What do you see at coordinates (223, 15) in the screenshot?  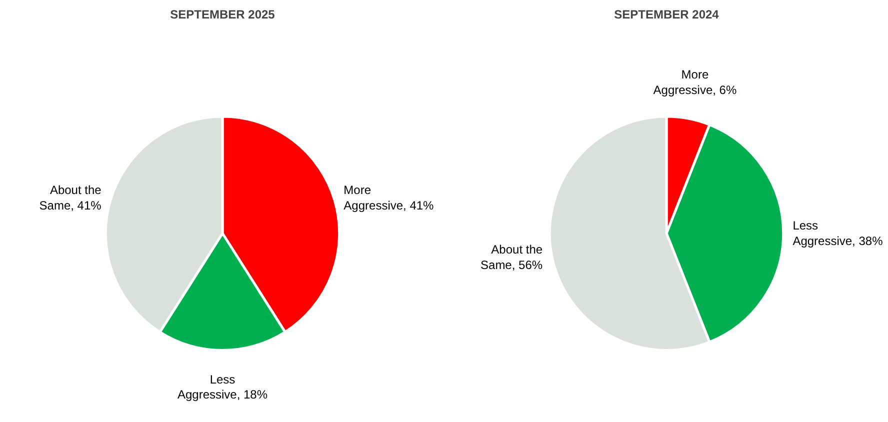 I see `chart-title: SEPTEMBER 2025` at bounding box center [223, 15].